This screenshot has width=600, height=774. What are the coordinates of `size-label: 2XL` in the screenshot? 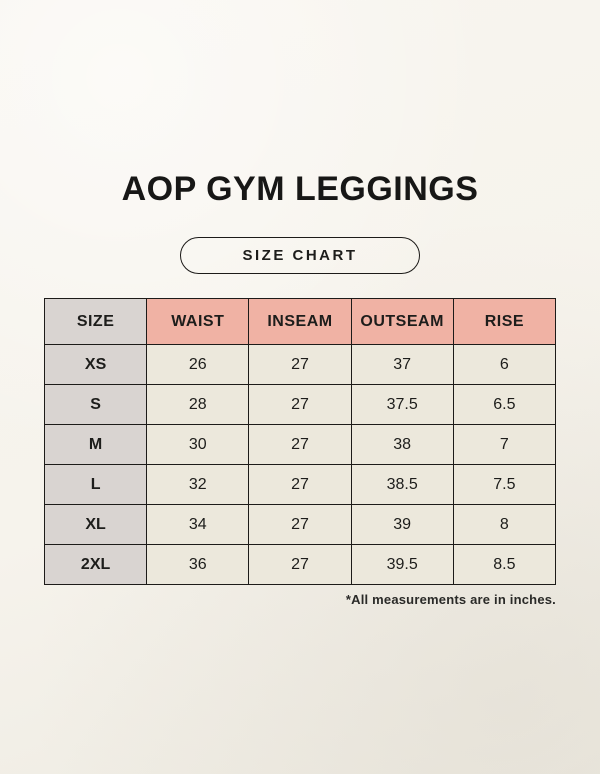 It's located at (95, 564).